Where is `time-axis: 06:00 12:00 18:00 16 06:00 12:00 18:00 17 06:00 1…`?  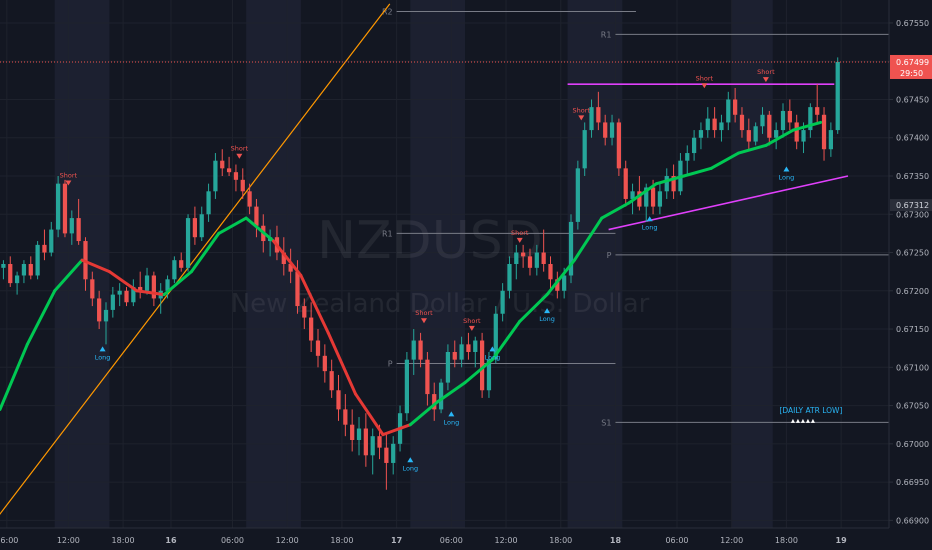
time-axis: 06:00 12:00 18:00 16 06:00 12:00 18:00 17 06:00 1… is located at coordinates (466, 538).